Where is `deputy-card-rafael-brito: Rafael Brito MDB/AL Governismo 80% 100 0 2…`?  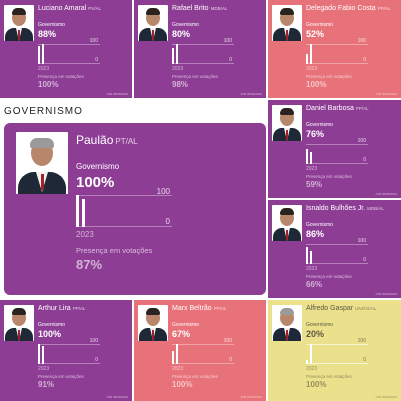 deputy-card-rafael-brito: Rafael Brito MDB/AL Governismo 80% 100 0 2… is located at coordinates (200, 49).